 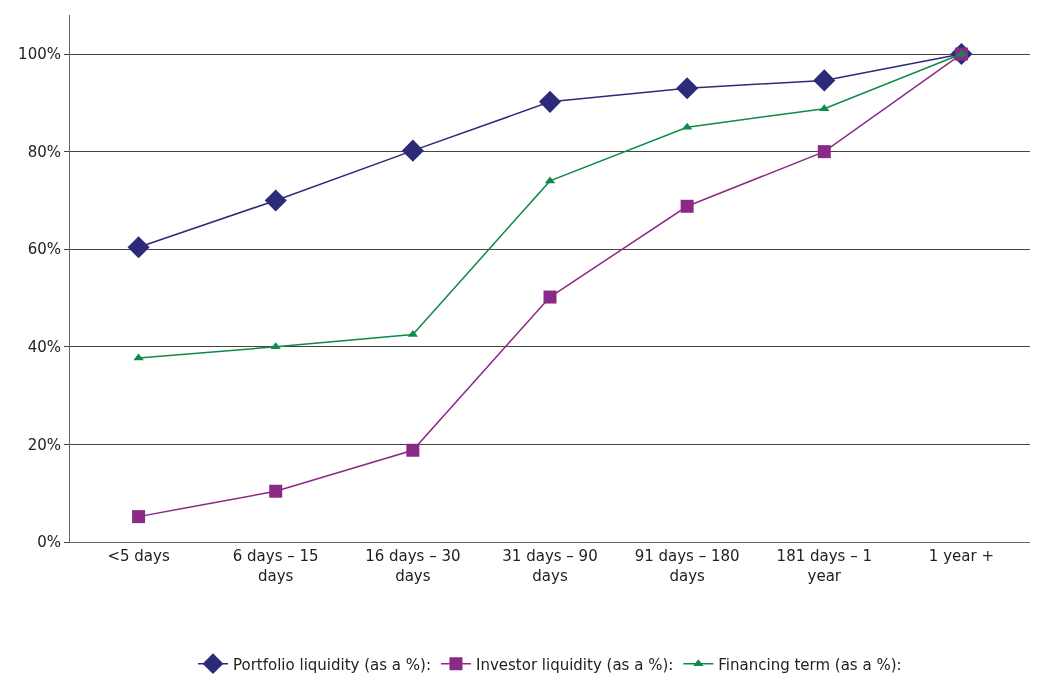 I want to click on y-tick-label: 20%, so click(x=44, y=444).